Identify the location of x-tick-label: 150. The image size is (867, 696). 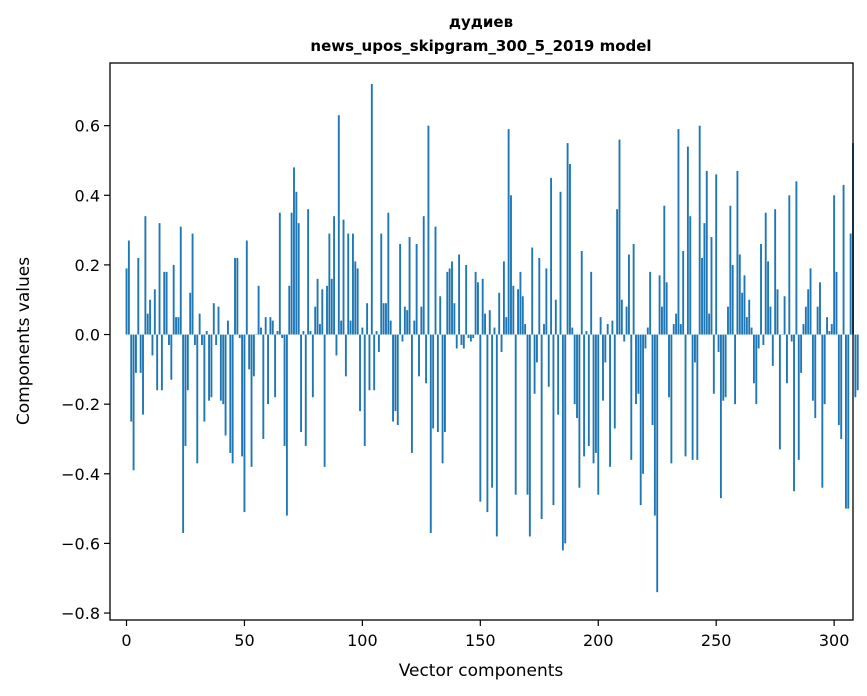
(480, 640).